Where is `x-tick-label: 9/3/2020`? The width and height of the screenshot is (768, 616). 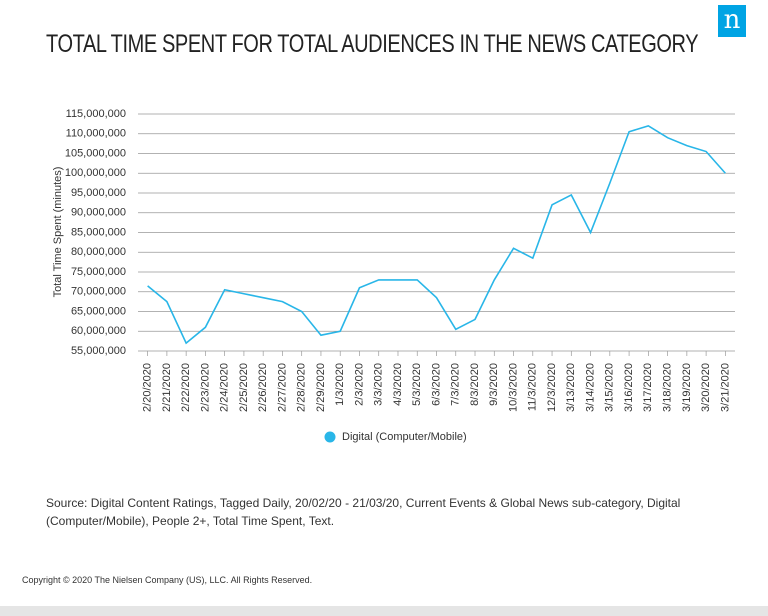 x-tick-label: 9/3/2020 is located at coordinates (494, 384).